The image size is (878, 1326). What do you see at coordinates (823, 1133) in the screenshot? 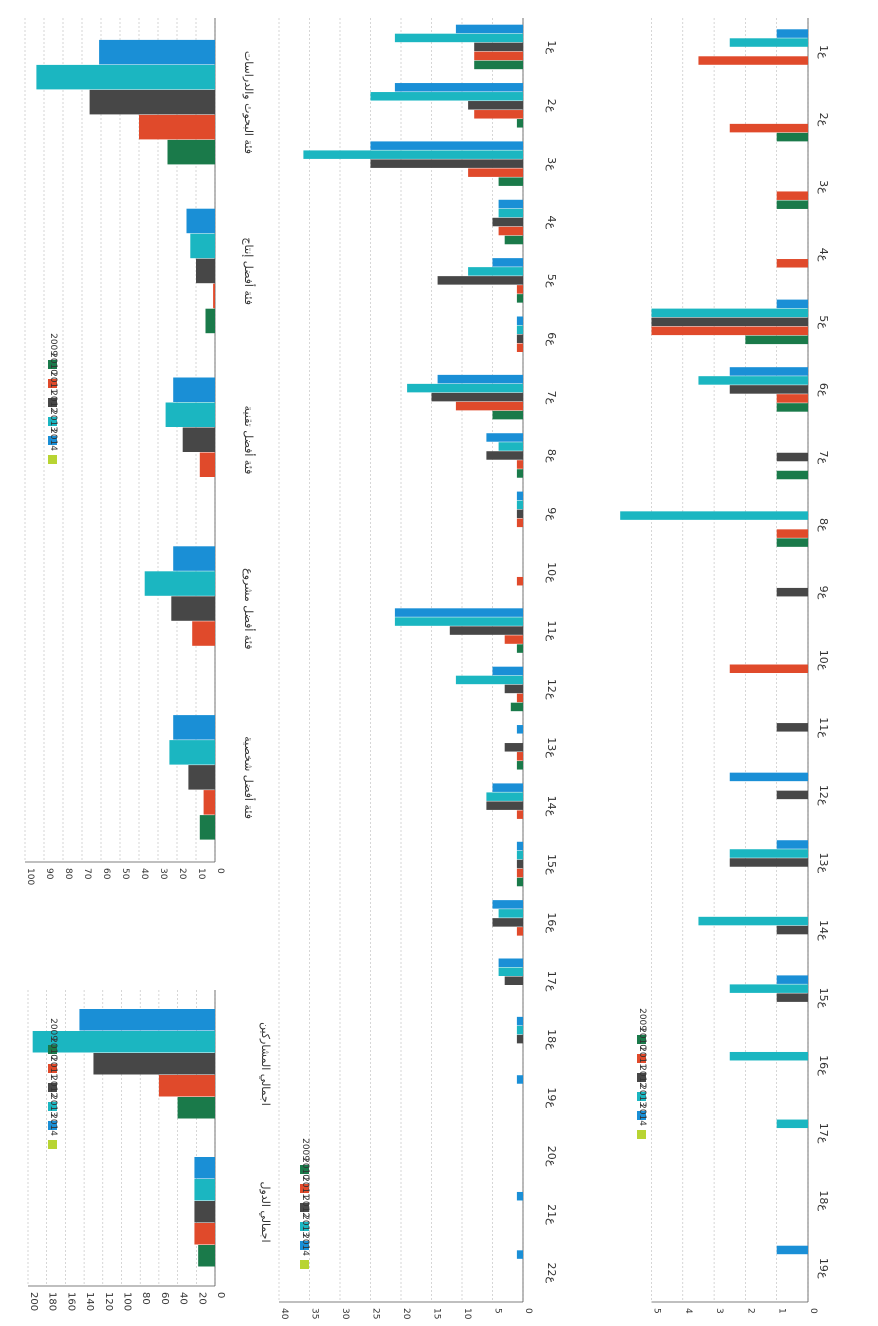
I see `category-label: ع17` at bounding box center [823, 1133].